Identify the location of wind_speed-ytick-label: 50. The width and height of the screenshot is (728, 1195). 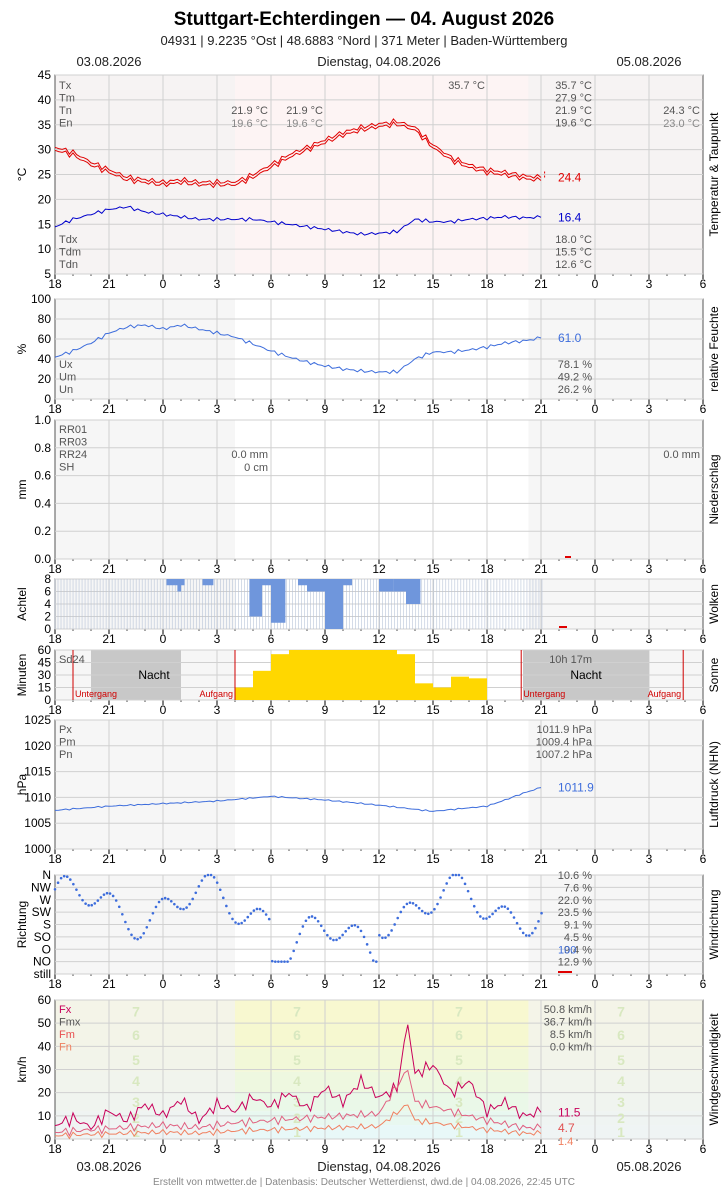
(45, 1023).